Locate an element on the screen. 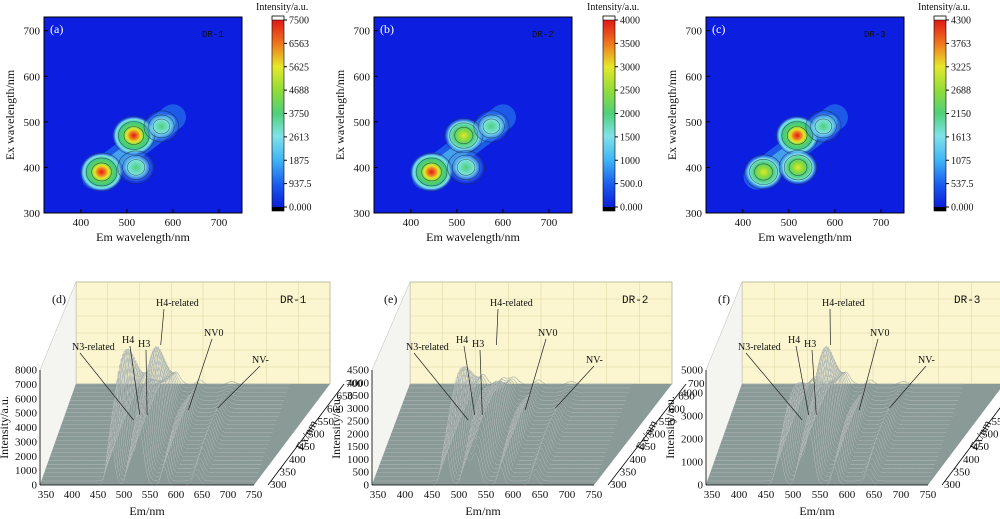 Image resolution: width=1000 pixels, height=519 pixels. y-tick-label: 5000 is located at coordinates (692, 371).